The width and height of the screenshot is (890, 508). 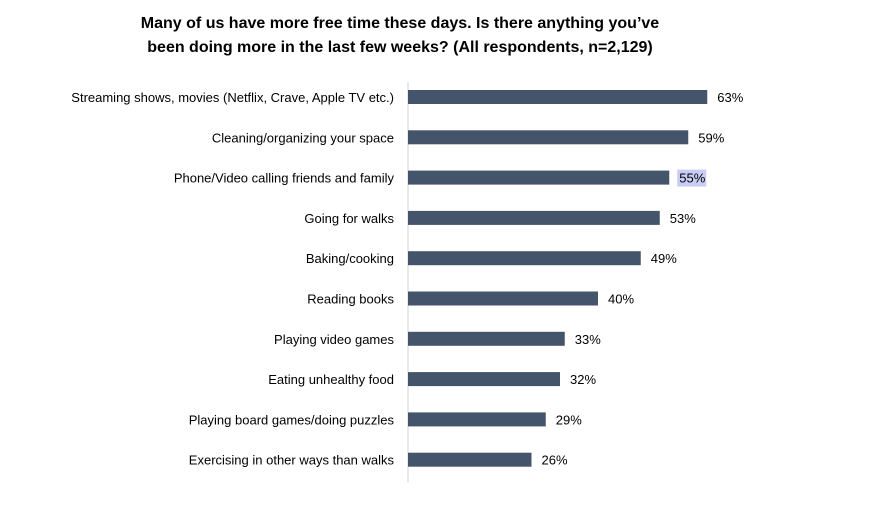 I want to click on value-label: 26%, so click(x=555, y=460).